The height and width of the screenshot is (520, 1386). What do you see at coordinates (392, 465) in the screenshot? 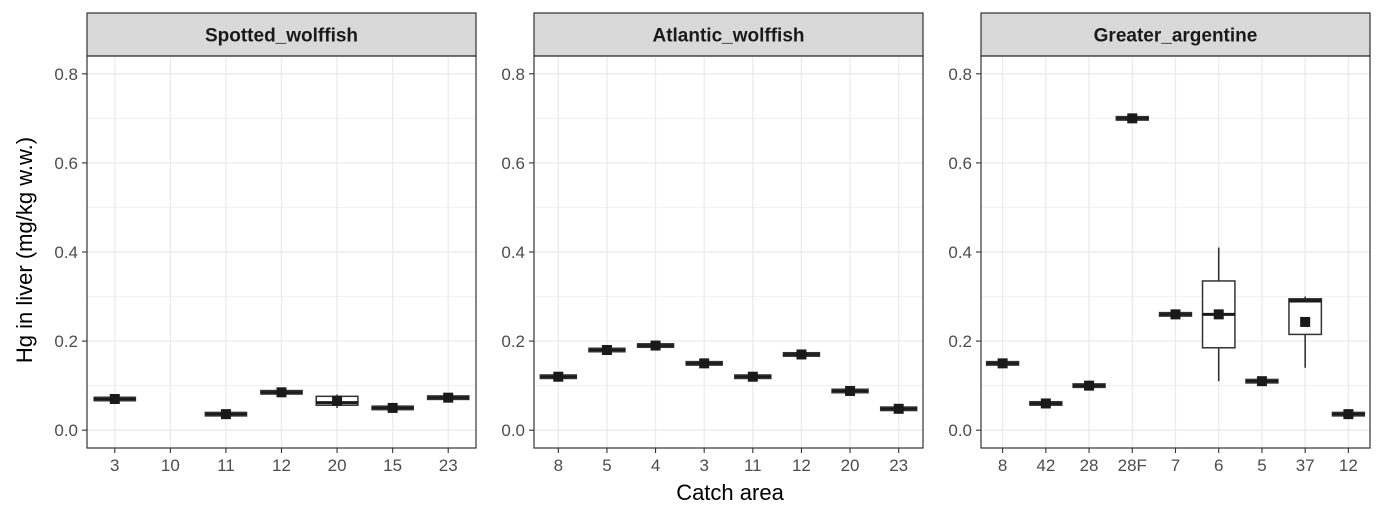
I see `x-tick-label: 15` at bounding box center [392, 465].